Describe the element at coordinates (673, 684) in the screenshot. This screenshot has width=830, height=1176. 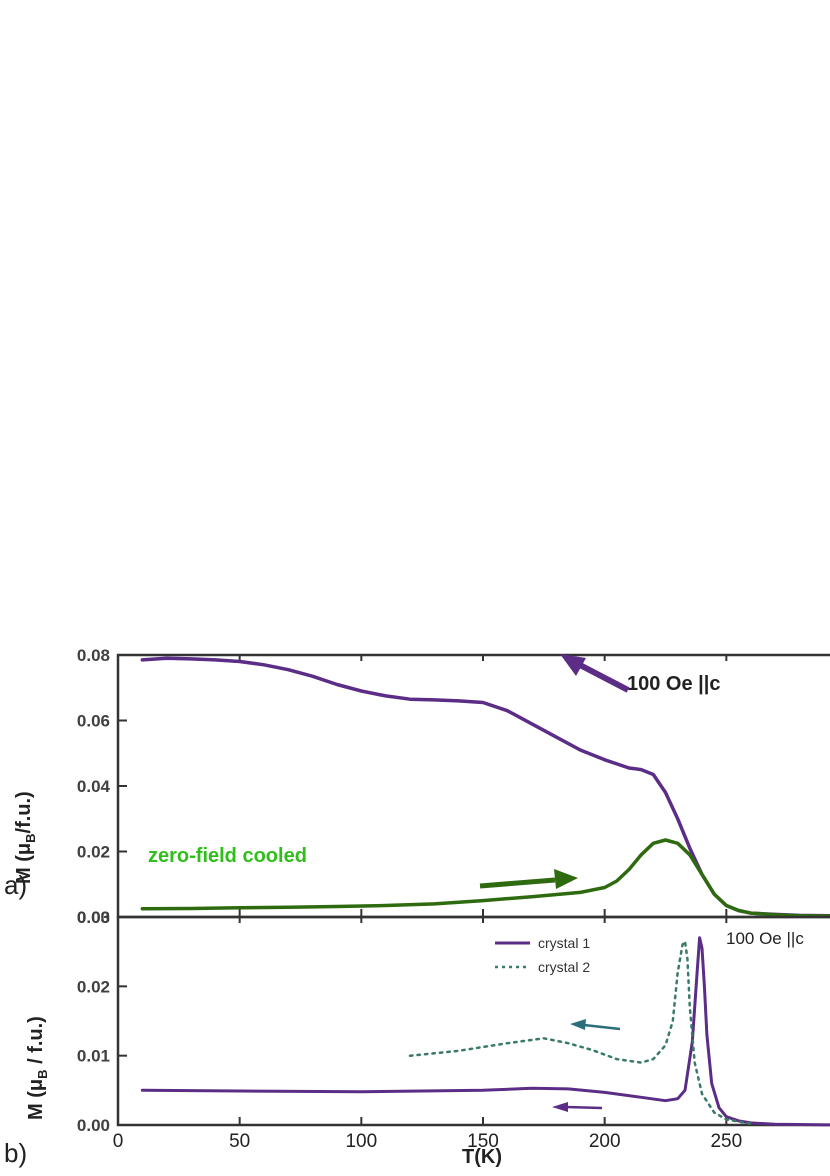
I see `panel-a-field-annotation: 100 Oe ||c` at that location.